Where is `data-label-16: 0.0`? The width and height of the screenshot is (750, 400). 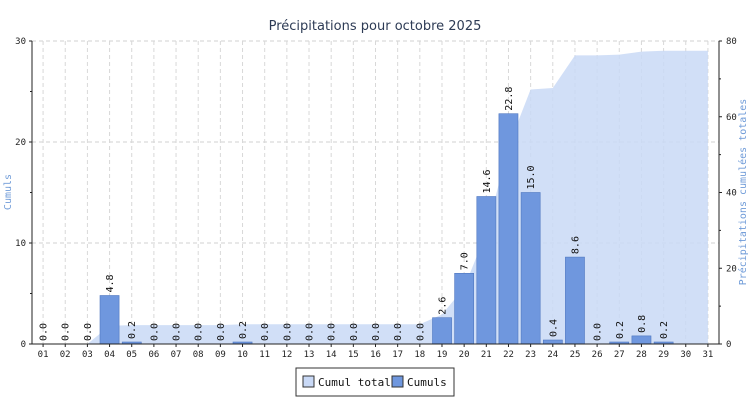
data-label-16: 0.0 is located at coordinates (376, 332).